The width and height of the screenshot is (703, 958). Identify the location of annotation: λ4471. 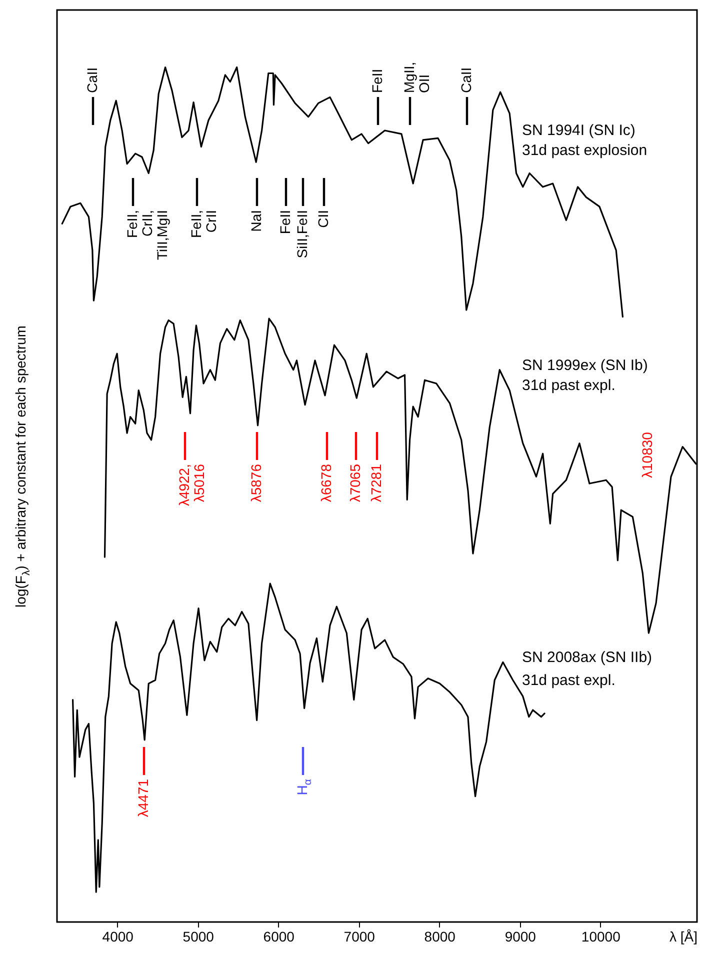
(143, 798).